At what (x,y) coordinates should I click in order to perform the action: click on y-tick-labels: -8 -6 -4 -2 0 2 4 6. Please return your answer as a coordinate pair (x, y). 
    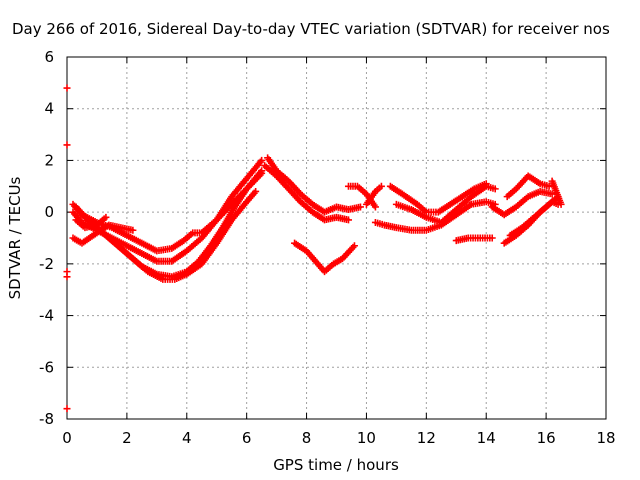
    Looking at the image, I should click on (46, 238).